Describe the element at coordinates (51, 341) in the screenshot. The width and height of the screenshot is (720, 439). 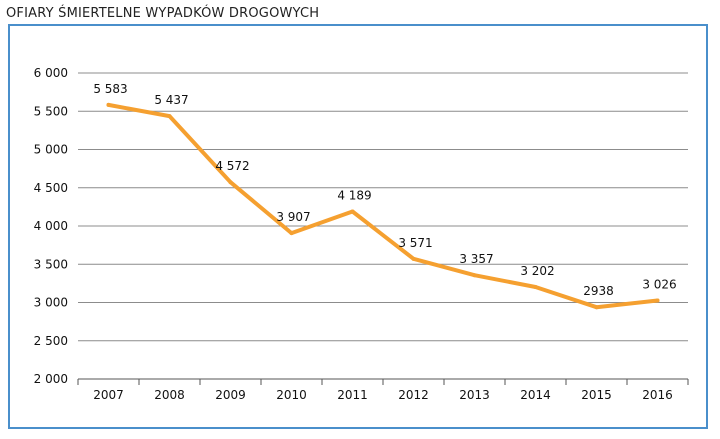
I see `y-tick-label: 2 500` at that location.